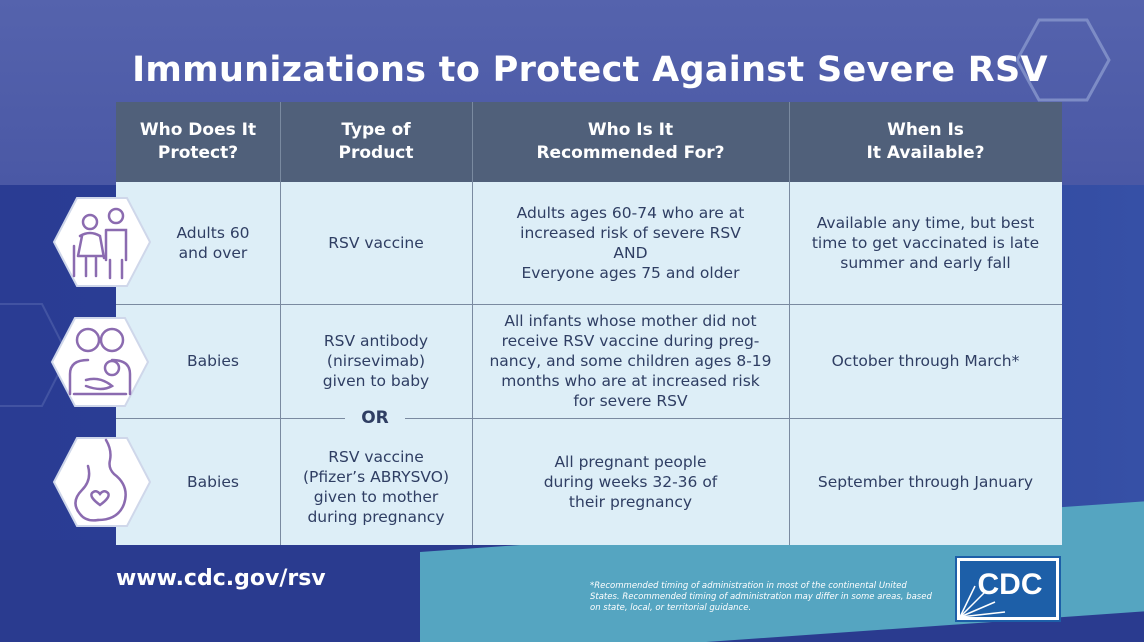 The image size is (1144, 642). I want to click on header-recommended-for: Who Is It Recommended For?, so click(630, 141).